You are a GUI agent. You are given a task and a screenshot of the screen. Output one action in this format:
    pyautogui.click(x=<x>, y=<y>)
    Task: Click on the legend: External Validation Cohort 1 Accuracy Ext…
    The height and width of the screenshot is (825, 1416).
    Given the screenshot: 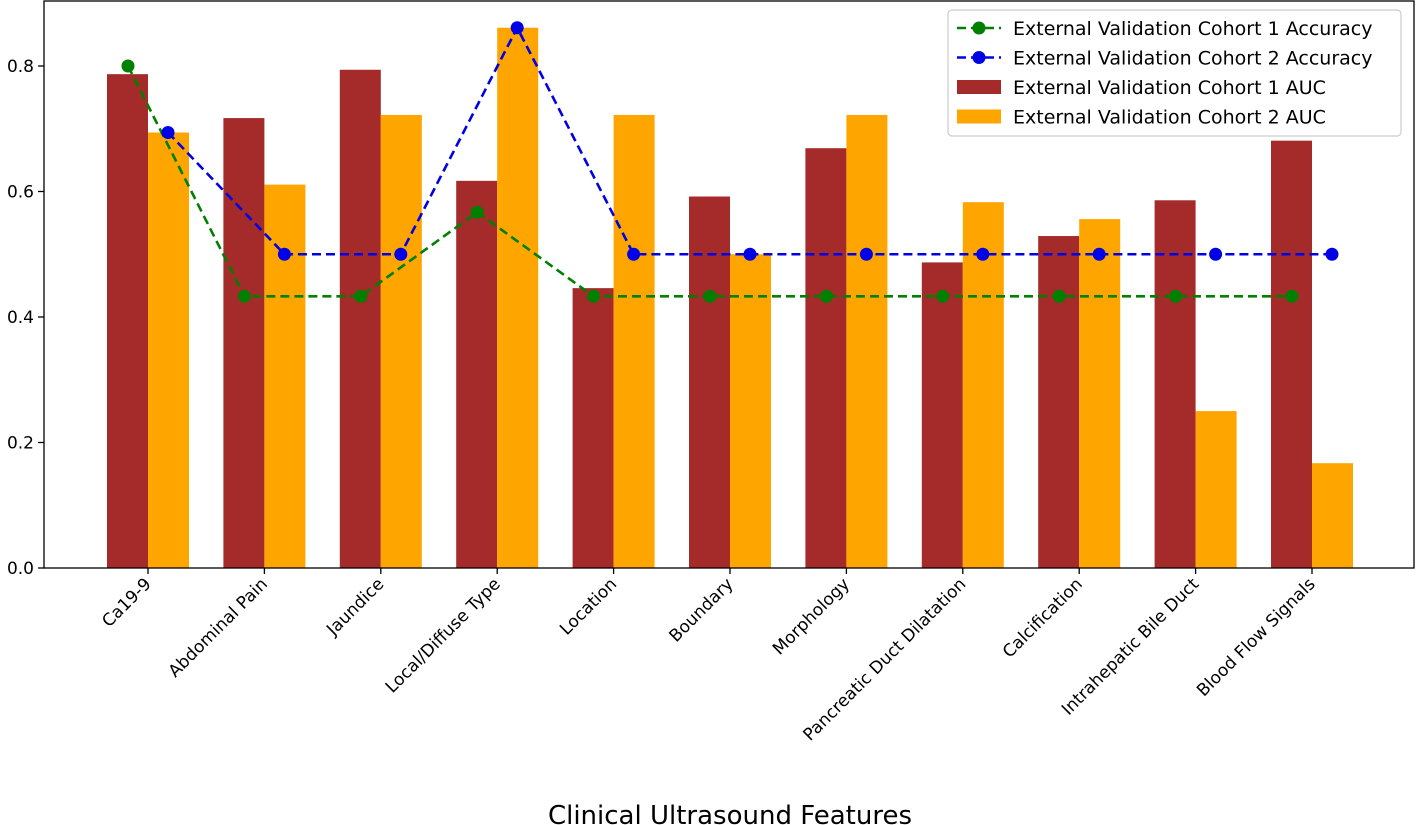 What is the action you would take?
    pyautogui.click(x=1174, y=73)
    